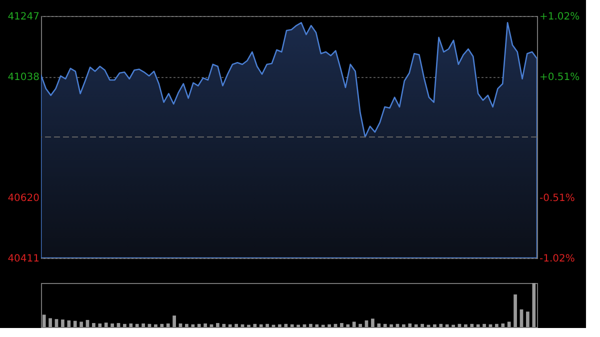 The image size is (600, 337). What do you see at coordinates (560, 17) in the screenshot?
I see `y2-tick-label: +1.02%` at bounding box center [560, 17].